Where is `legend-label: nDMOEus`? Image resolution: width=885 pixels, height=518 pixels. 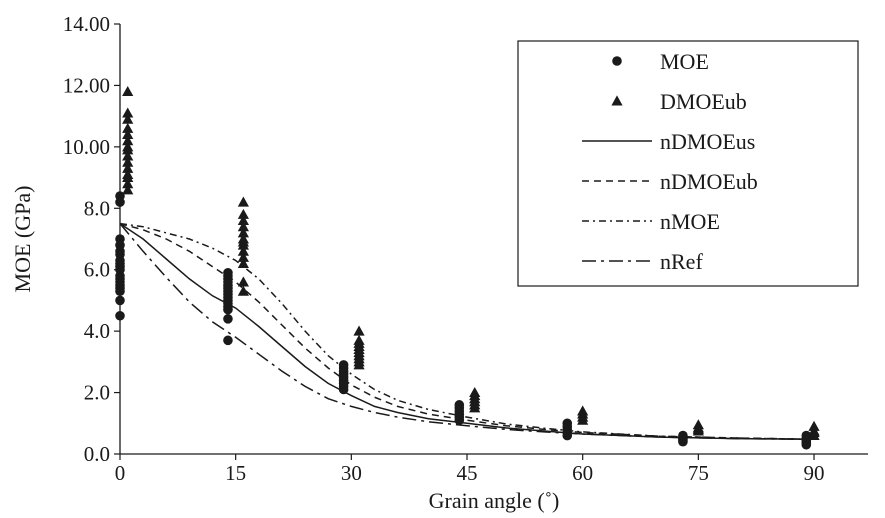 legend-label: nDMOEus is located at coordinates (707, 141).